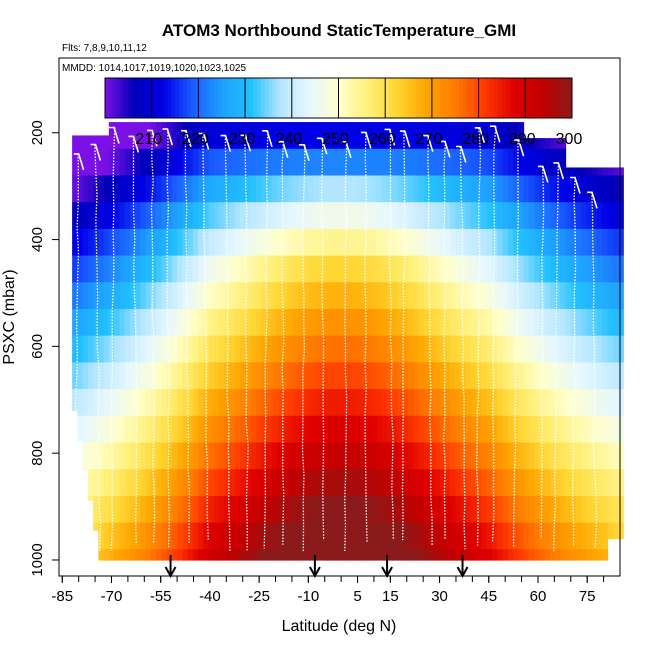  I want to click on y-tick-label: 400, so click(37, 239).